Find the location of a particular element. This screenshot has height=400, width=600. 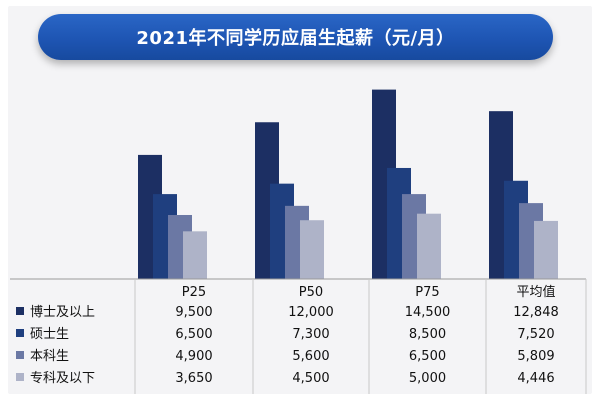

table-cell-0-0: 9,500 is located at coordinates (193, 312).